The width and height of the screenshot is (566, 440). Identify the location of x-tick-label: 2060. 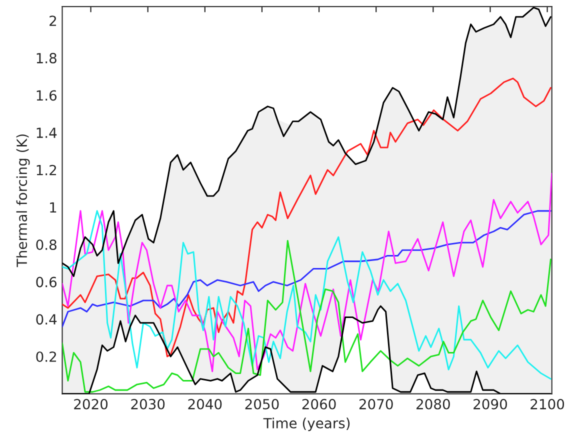
(319, 404).